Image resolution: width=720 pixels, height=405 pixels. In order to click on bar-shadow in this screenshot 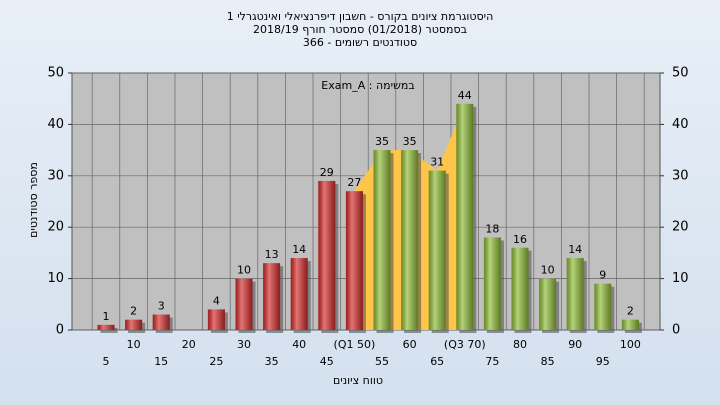, I will do `click(109, 330)`.